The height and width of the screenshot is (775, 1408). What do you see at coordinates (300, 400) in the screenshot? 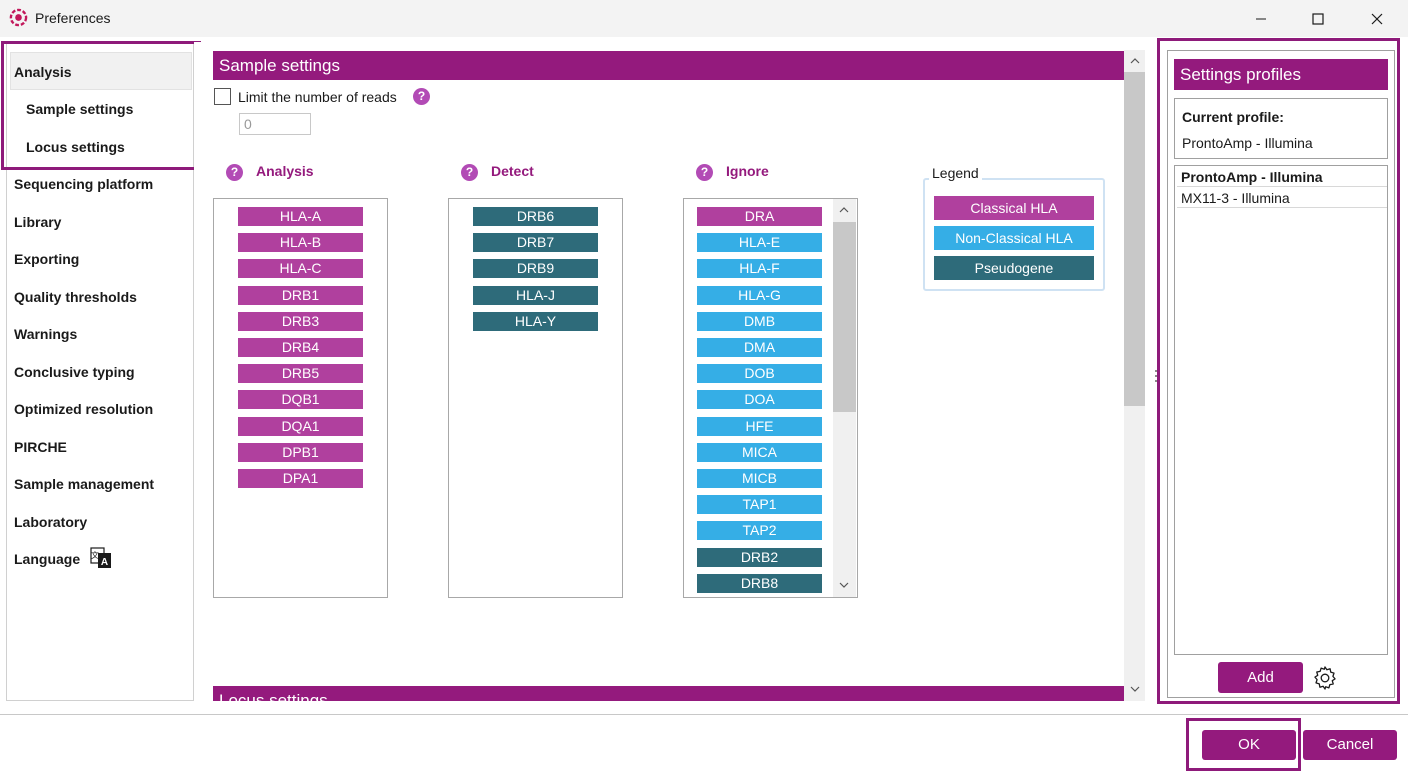
I see `locus-chip-dqb1: DQB1` at bounding box center [300, 400].